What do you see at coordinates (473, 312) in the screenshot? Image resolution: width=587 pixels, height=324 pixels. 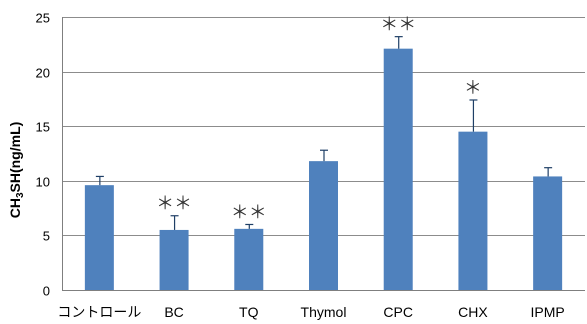 I see `x-tick-label: CHX` at bounding box center [473, 312].